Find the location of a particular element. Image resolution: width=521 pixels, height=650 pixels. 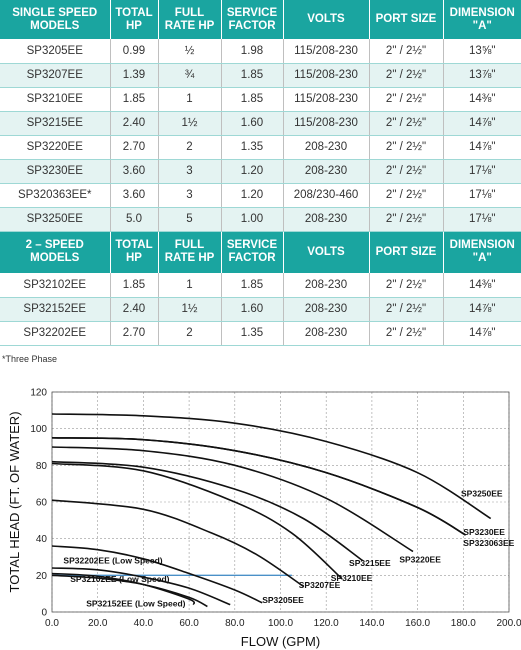

x-tick-label: 0.0 is located at coordinates (52, 623).